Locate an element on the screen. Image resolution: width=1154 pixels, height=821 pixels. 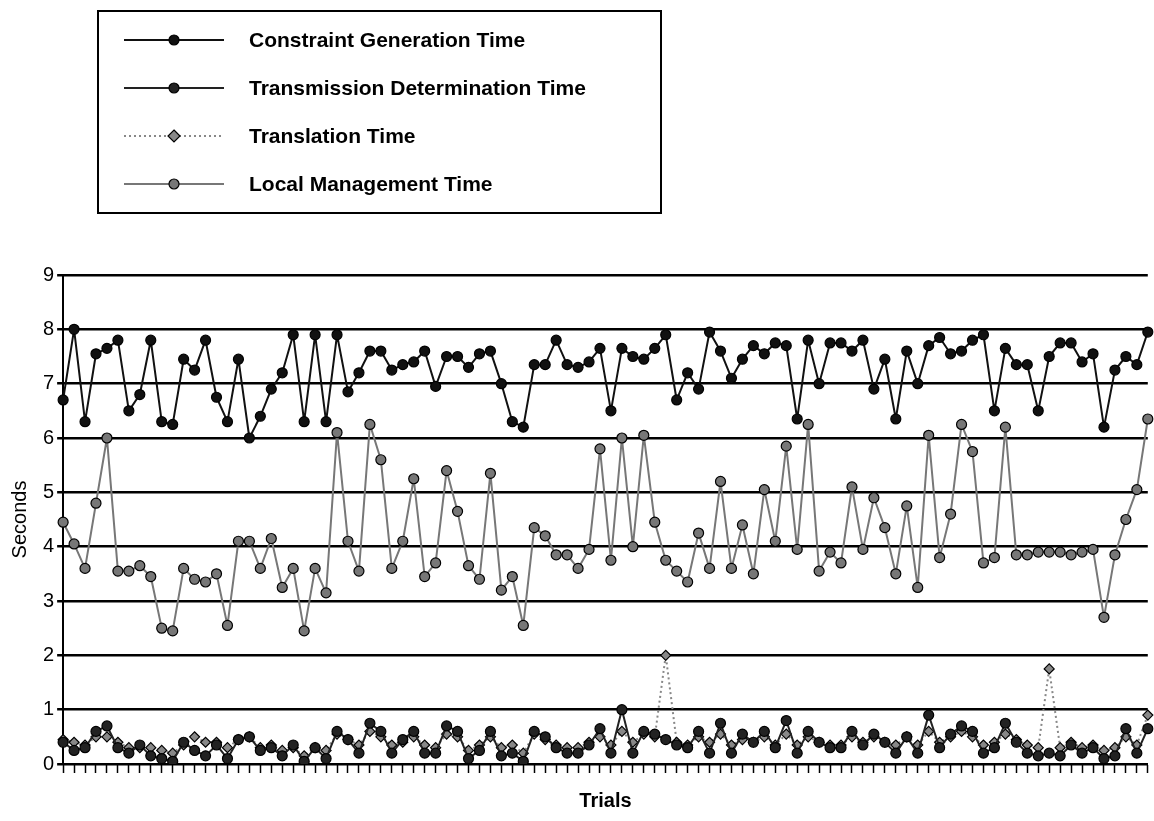
y-tick-label: 6 is located at coordinates (49, 436).